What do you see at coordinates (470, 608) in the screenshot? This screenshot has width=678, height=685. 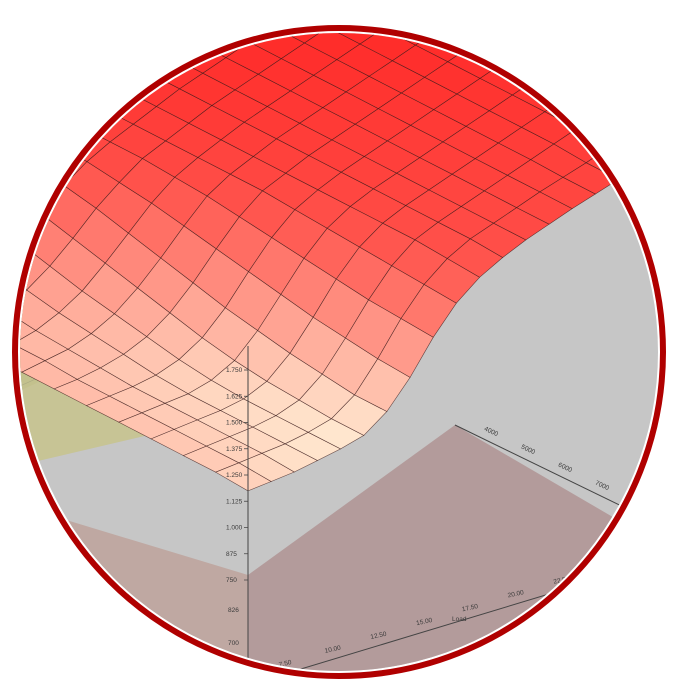 I see `depth-tick-label: 17.50` at bounding box center [470, 608].